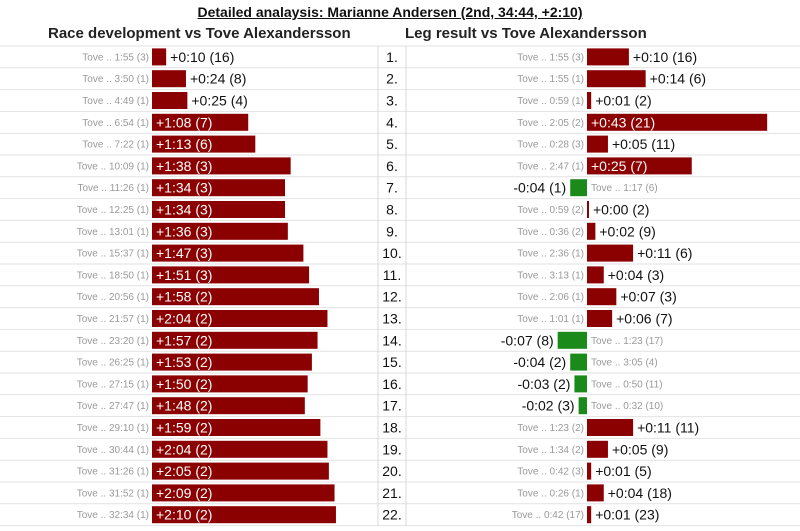 The height and width of the screenshot is (531, 800). I want to click on right-value-label: +0:04 (18), so click(640, 493).